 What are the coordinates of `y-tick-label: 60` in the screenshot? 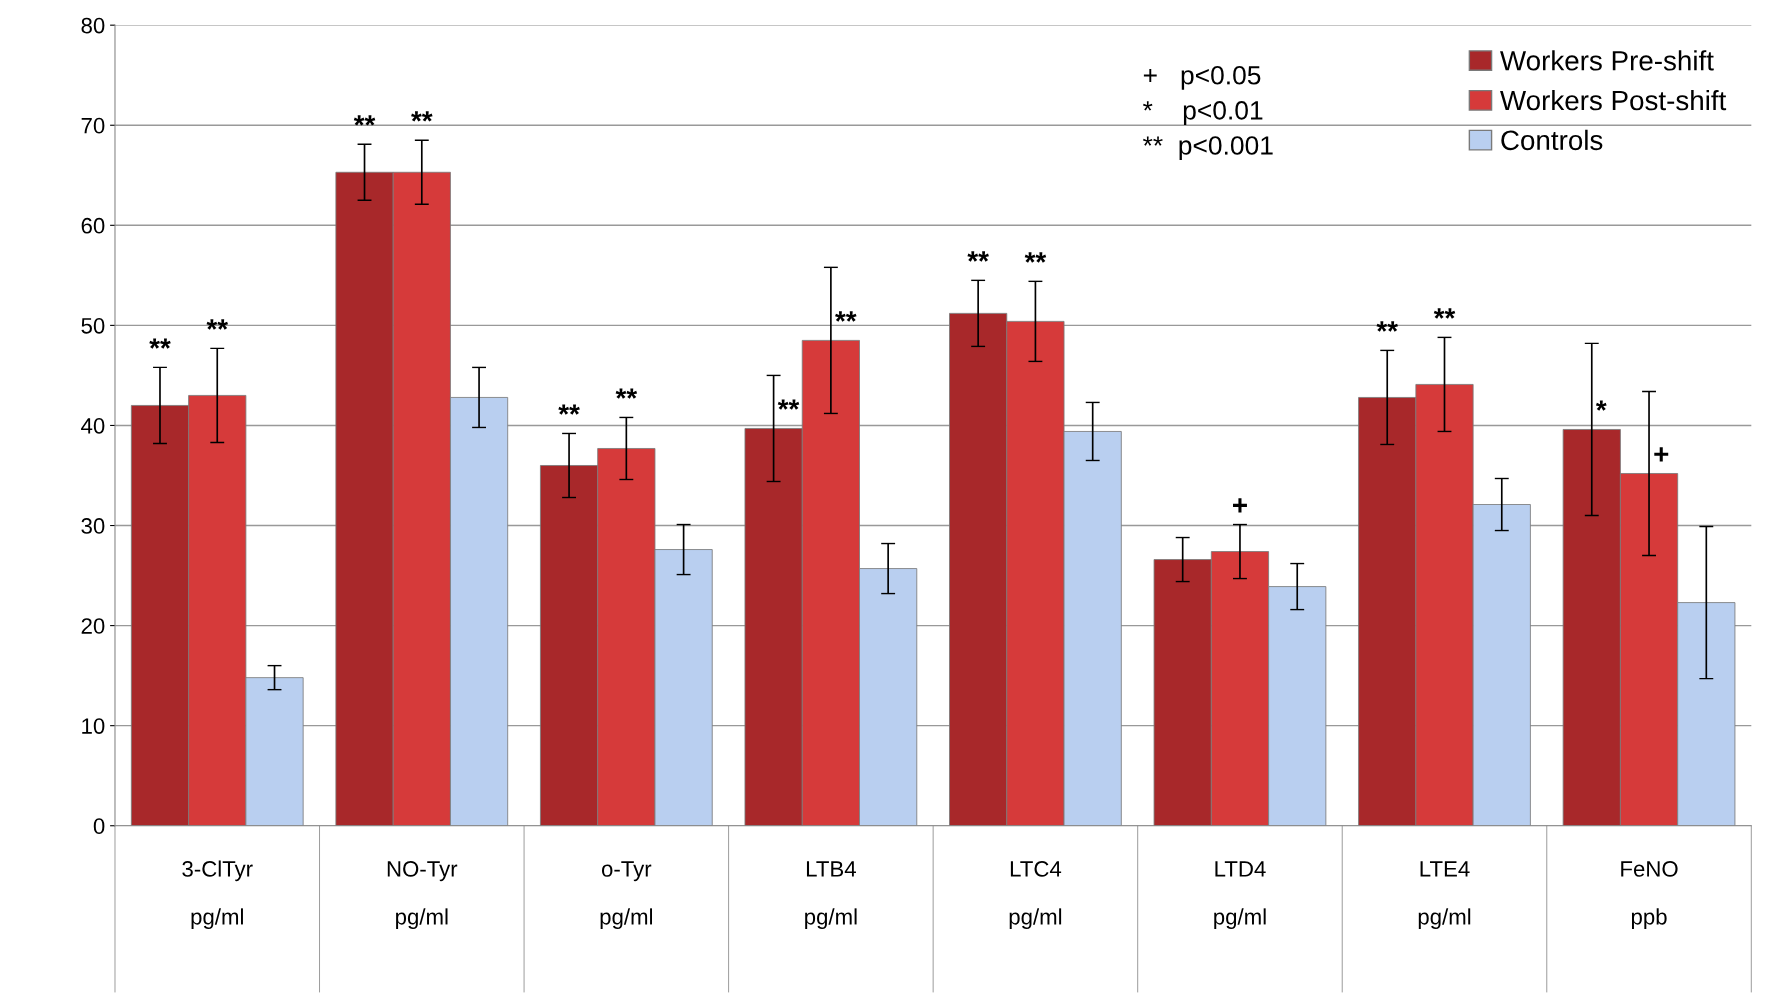 It's located at (93, 225).